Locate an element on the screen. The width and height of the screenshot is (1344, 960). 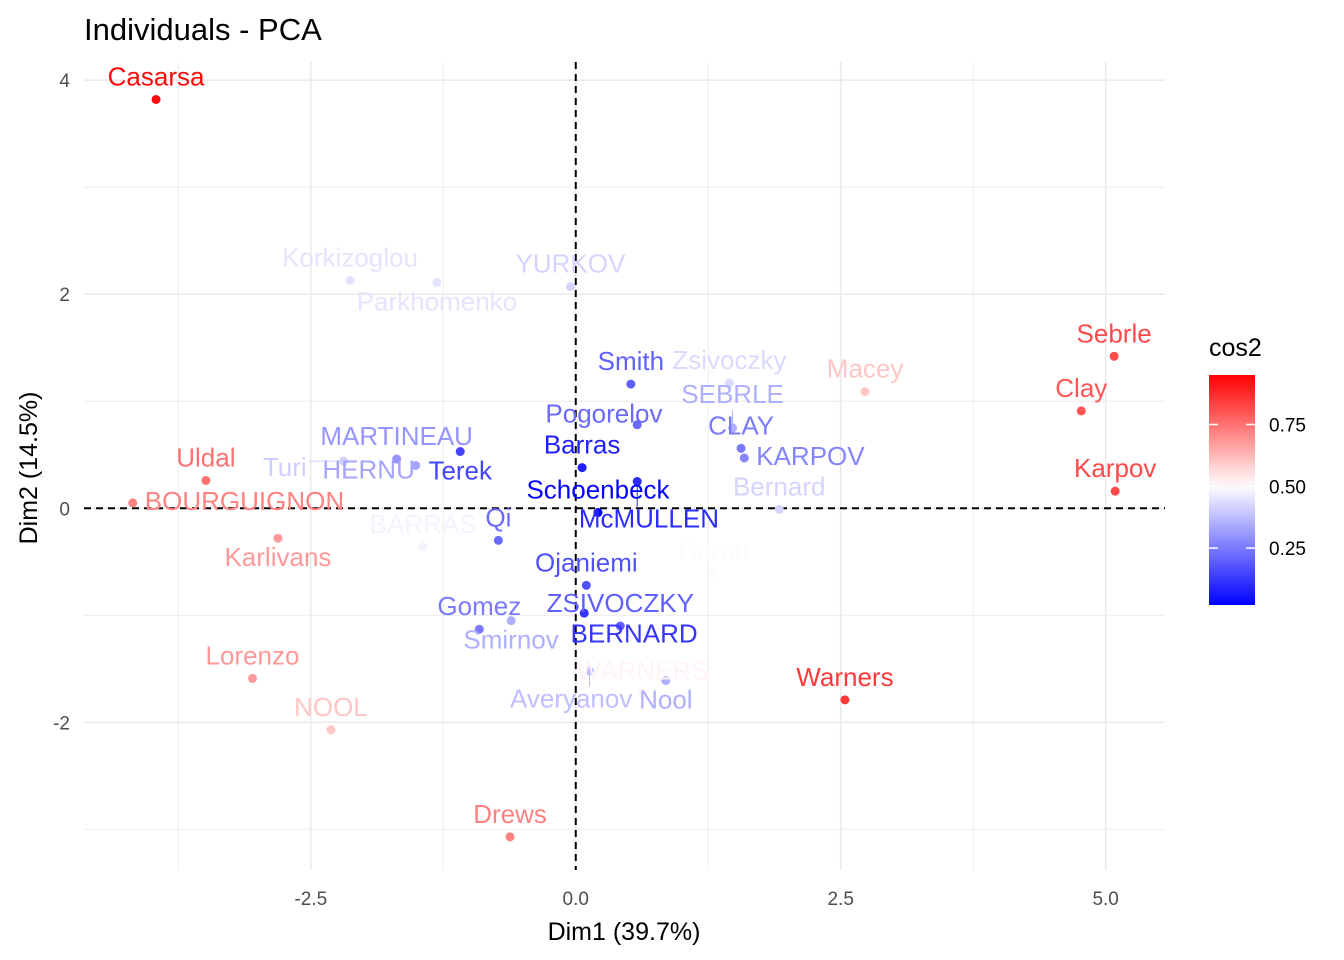
point-turi is located at coordinates (344, 461).